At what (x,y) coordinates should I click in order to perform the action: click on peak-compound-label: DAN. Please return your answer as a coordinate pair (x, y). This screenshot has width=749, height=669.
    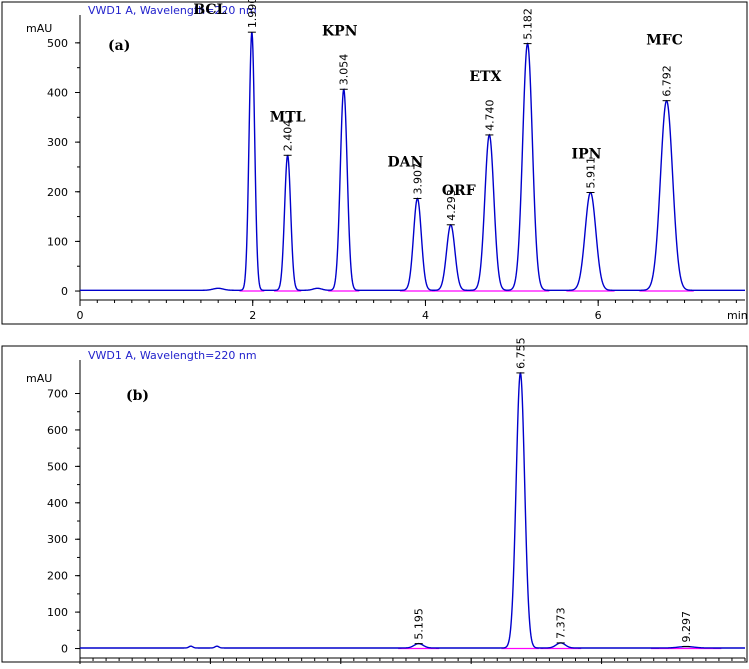
    Looking at the image, I should click on (406, 162).